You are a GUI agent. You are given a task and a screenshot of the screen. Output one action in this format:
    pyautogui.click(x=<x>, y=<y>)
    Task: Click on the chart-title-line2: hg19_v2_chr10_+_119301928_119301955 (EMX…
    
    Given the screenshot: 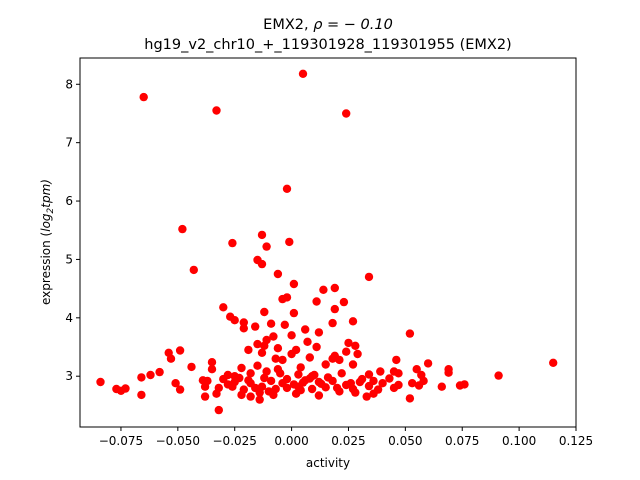 What is the action you would take?
    pyautogui.click(x=327, y=45)
    